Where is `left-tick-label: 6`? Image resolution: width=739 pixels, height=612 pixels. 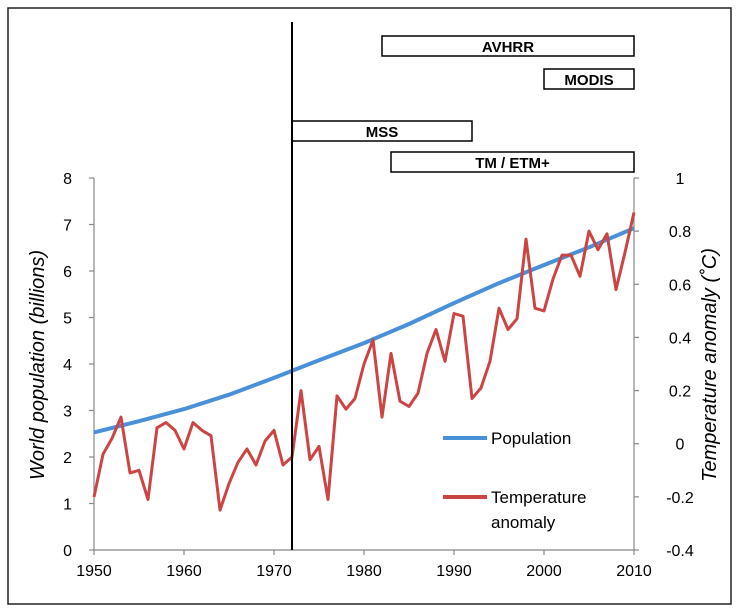 left-tick-label: 6 is located at coordinates (67, 272).